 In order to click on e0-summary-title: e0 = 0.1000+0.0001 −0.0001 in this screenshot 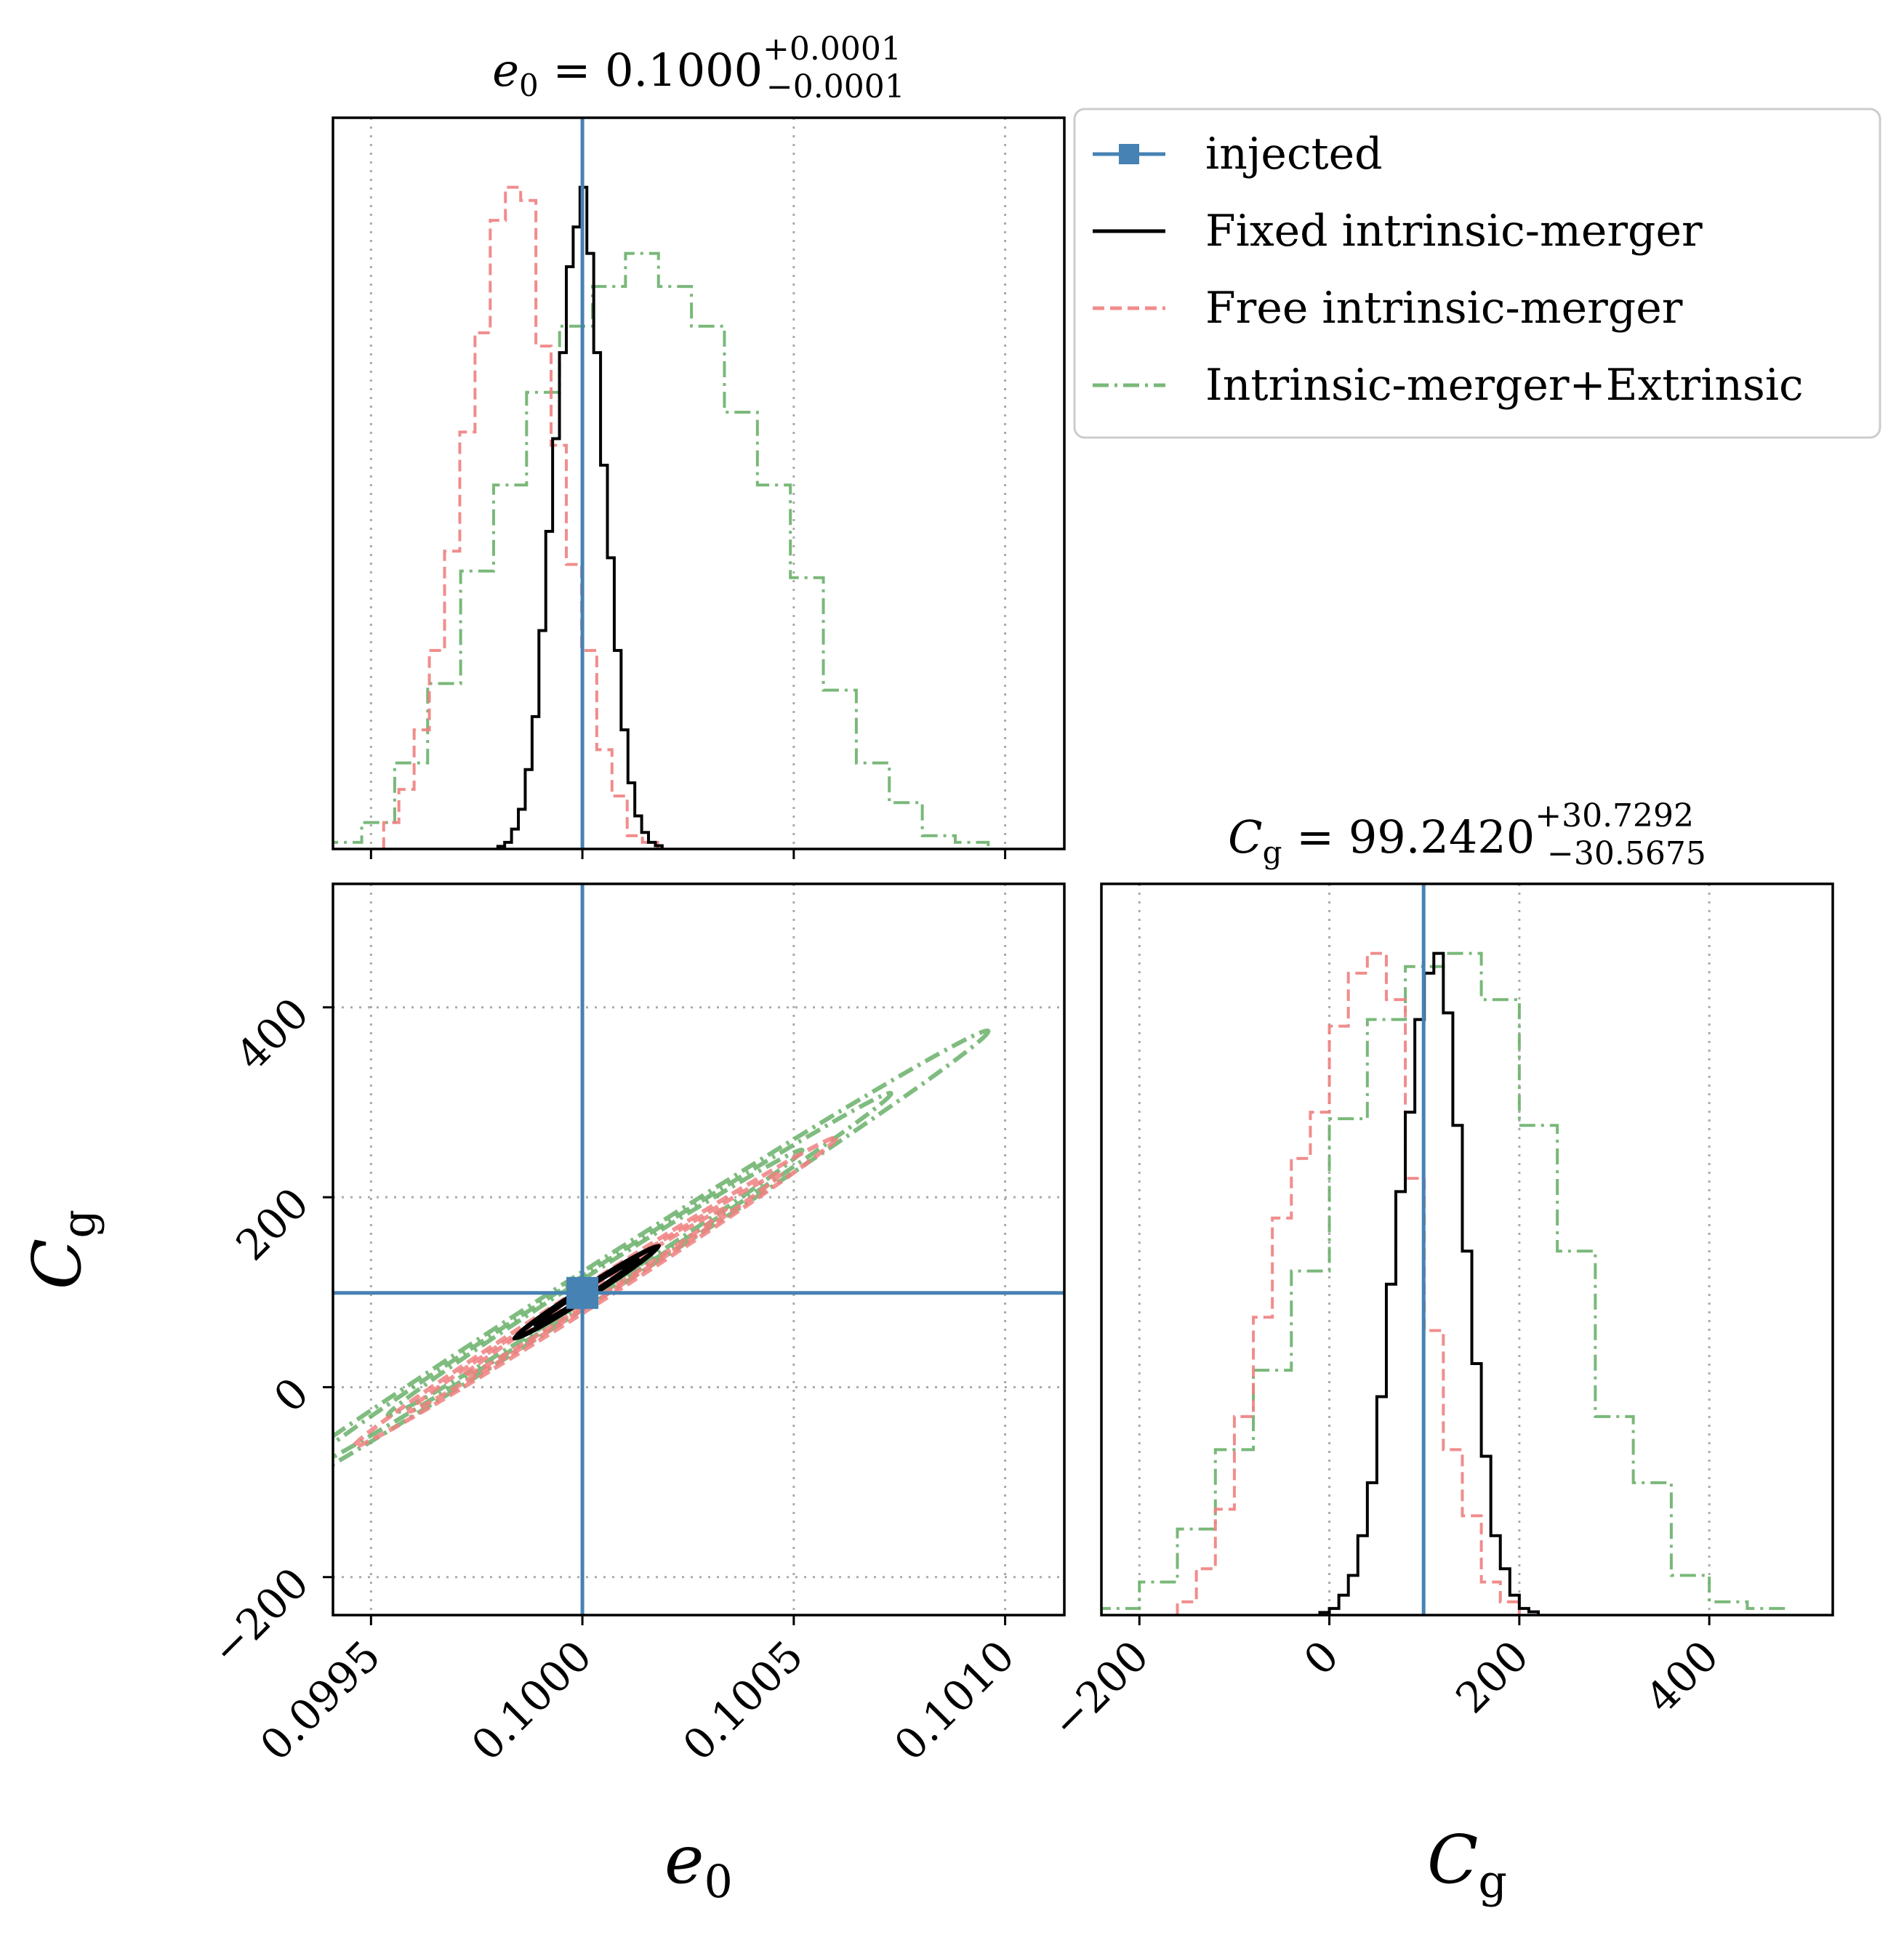, I will do `click(698, 68)`.